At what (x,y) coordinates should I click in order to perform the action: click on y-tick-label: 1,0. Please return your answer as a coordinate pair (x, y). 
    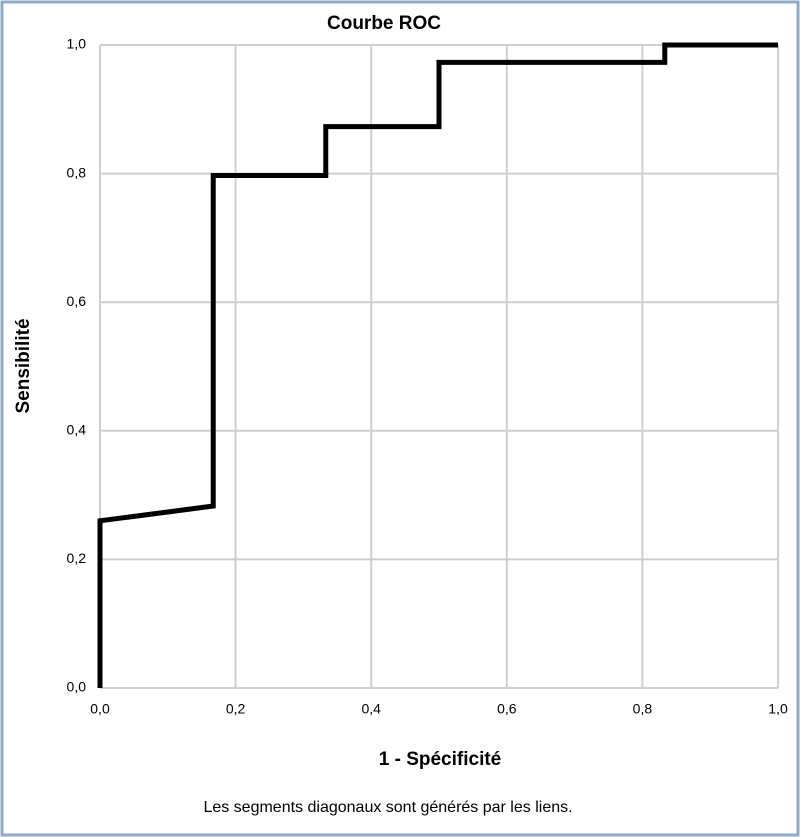
    Looking at the image, I should click on (77, 44).